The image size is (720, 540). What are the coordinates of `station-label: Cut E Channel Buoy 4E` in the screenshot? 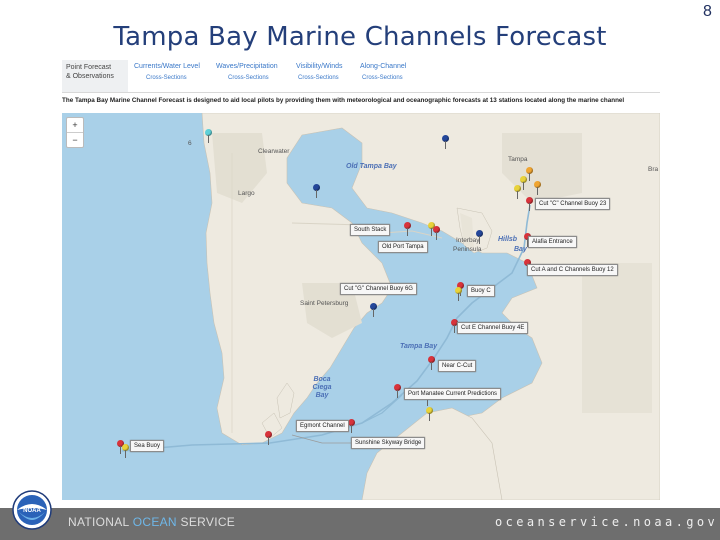 It's located at (493, 328).